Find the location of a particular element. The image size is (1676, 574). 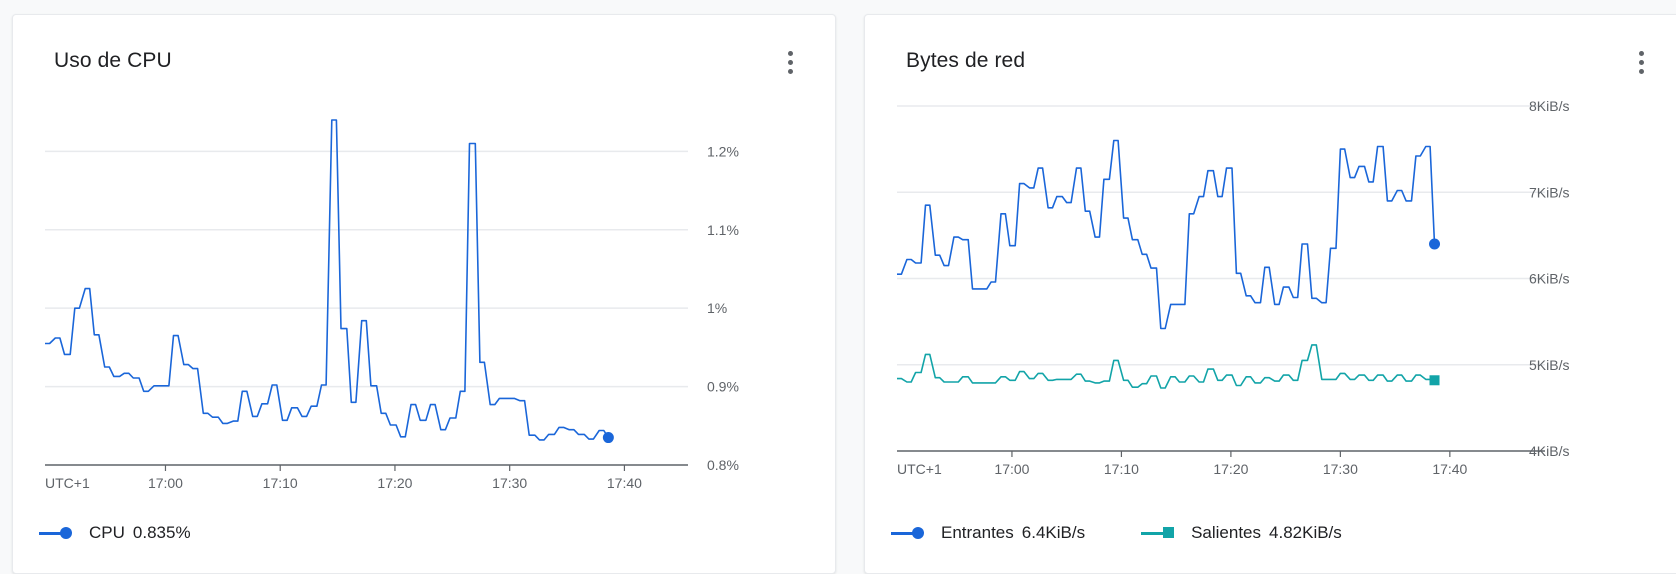

y-tick-label: 4KiB/s is located at coordinates (1549, 451).